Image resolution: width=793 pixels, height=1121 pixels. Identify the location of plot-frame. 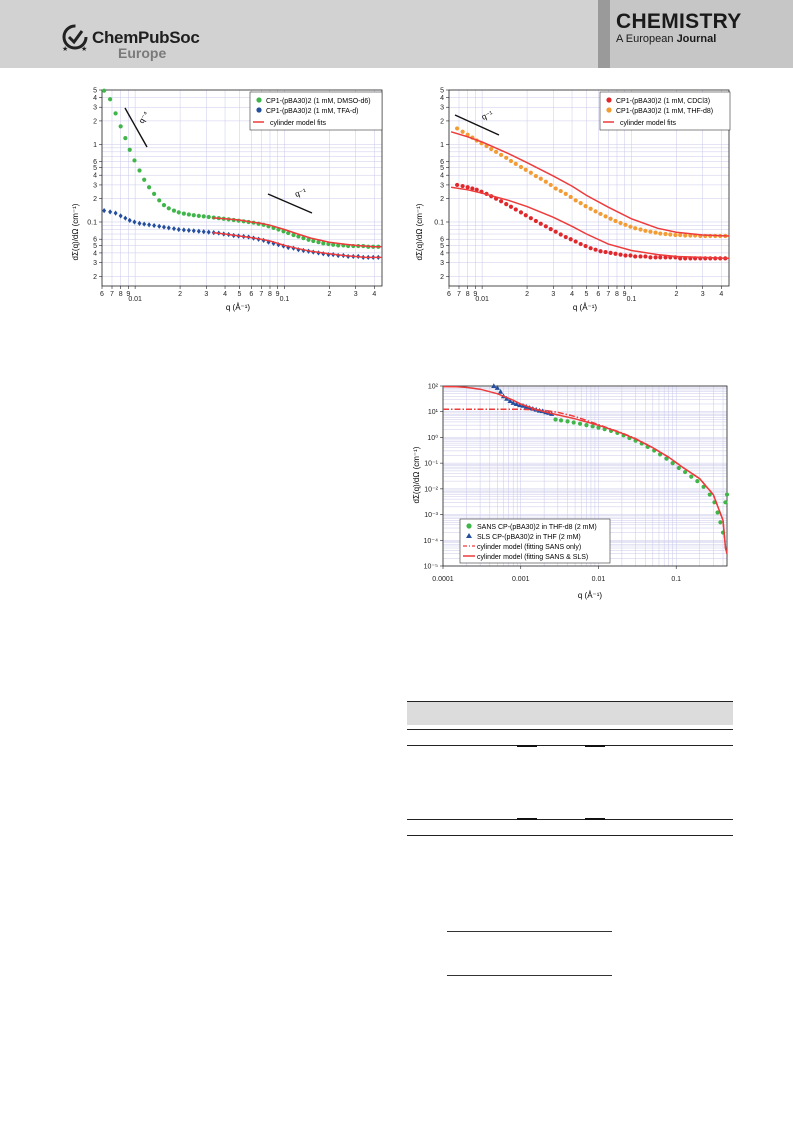
(589, 188).